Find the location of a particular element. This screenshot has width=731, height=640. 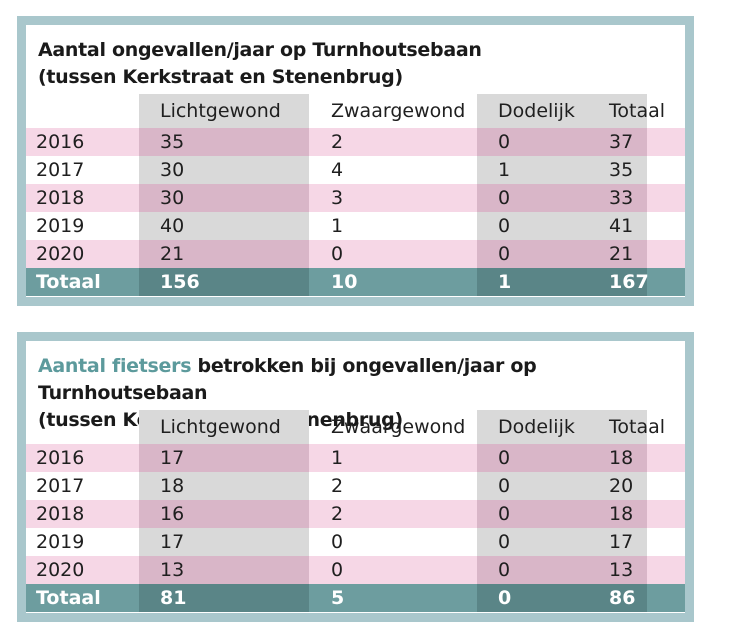

table-cell: 33 is located at coordinates (621, 198).